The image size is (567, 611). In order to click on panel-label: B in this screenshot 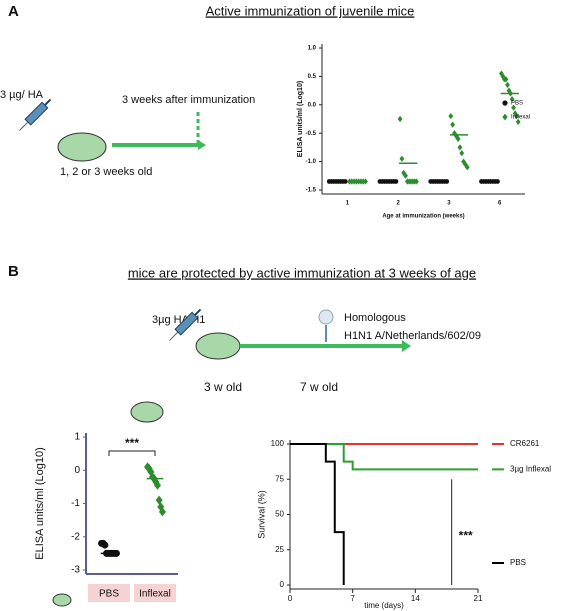, I will do `click(13, 271)`.